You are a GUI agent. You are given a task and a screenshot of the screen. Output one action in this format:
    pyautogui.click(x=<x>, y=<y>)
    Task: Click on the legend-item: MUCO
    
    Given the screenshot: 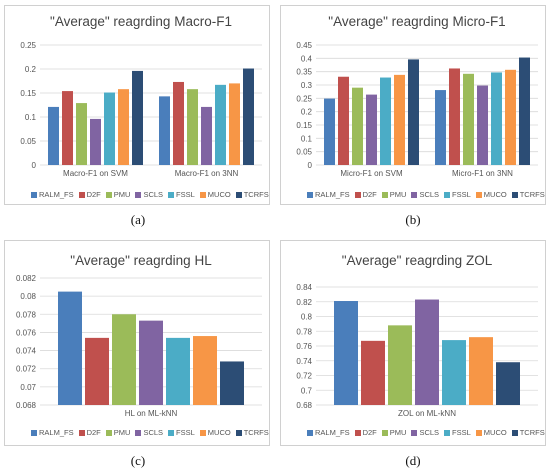 What is the action you would take?
    pyautogui.click(x=491, y=194)
    